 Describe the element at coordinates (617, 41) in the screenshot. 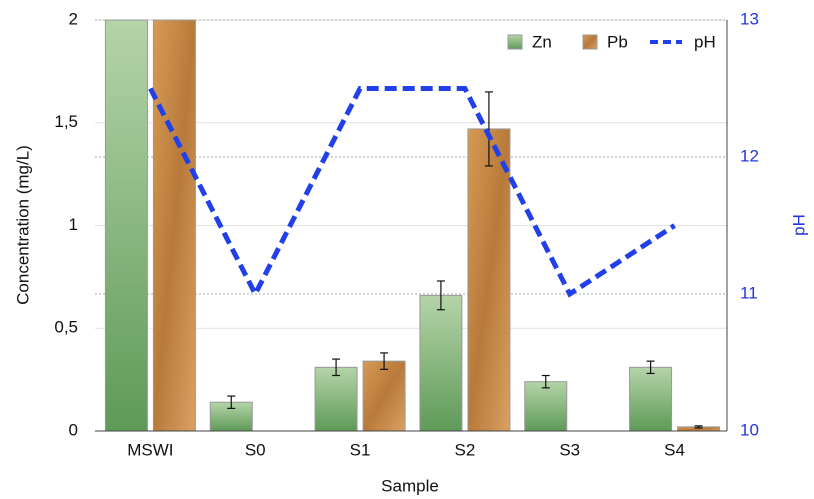

I see `legend-label: Pb` at that location.